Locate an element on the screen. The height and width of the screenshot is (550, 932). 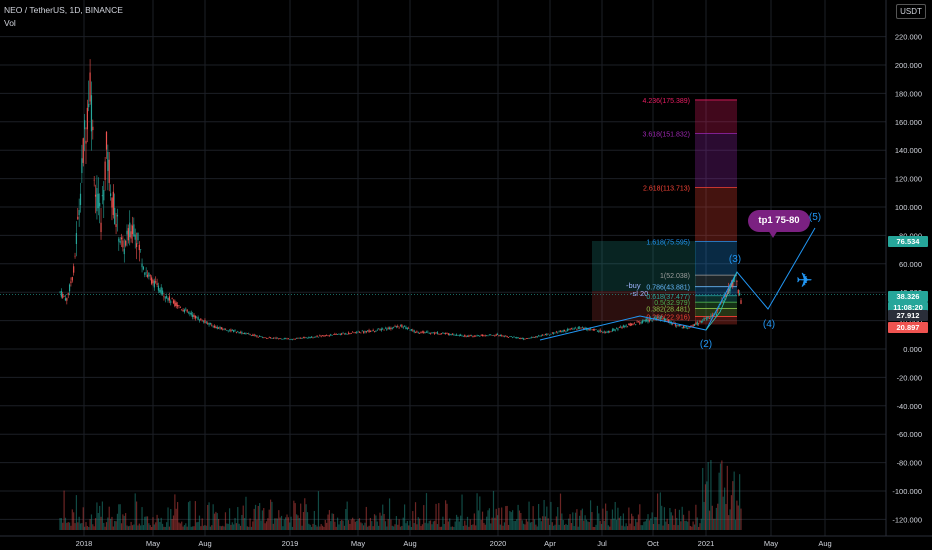
fib-zone is located at coordinates (716, 116).